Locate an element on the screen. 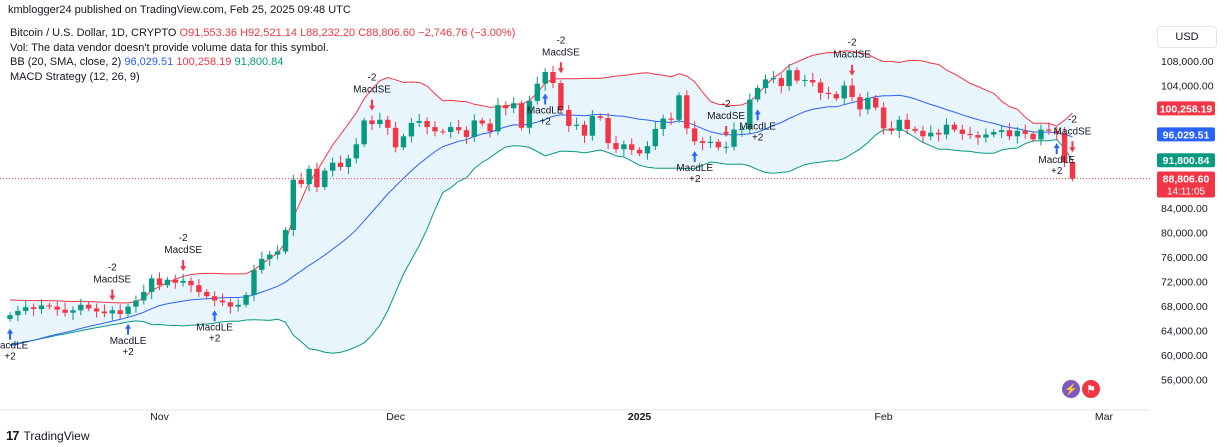 The image size is (1227, 447). signal-label: MacdSE is located at coordinates (726, 116).